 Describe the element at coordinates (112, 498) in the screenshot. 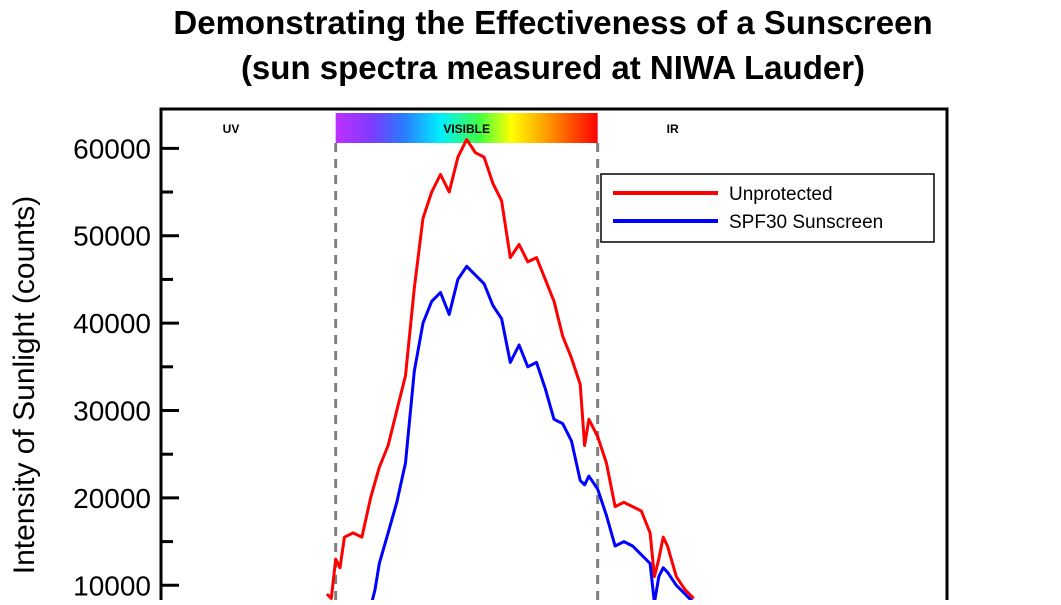

I see `y-tick-label: 20000` at that location.